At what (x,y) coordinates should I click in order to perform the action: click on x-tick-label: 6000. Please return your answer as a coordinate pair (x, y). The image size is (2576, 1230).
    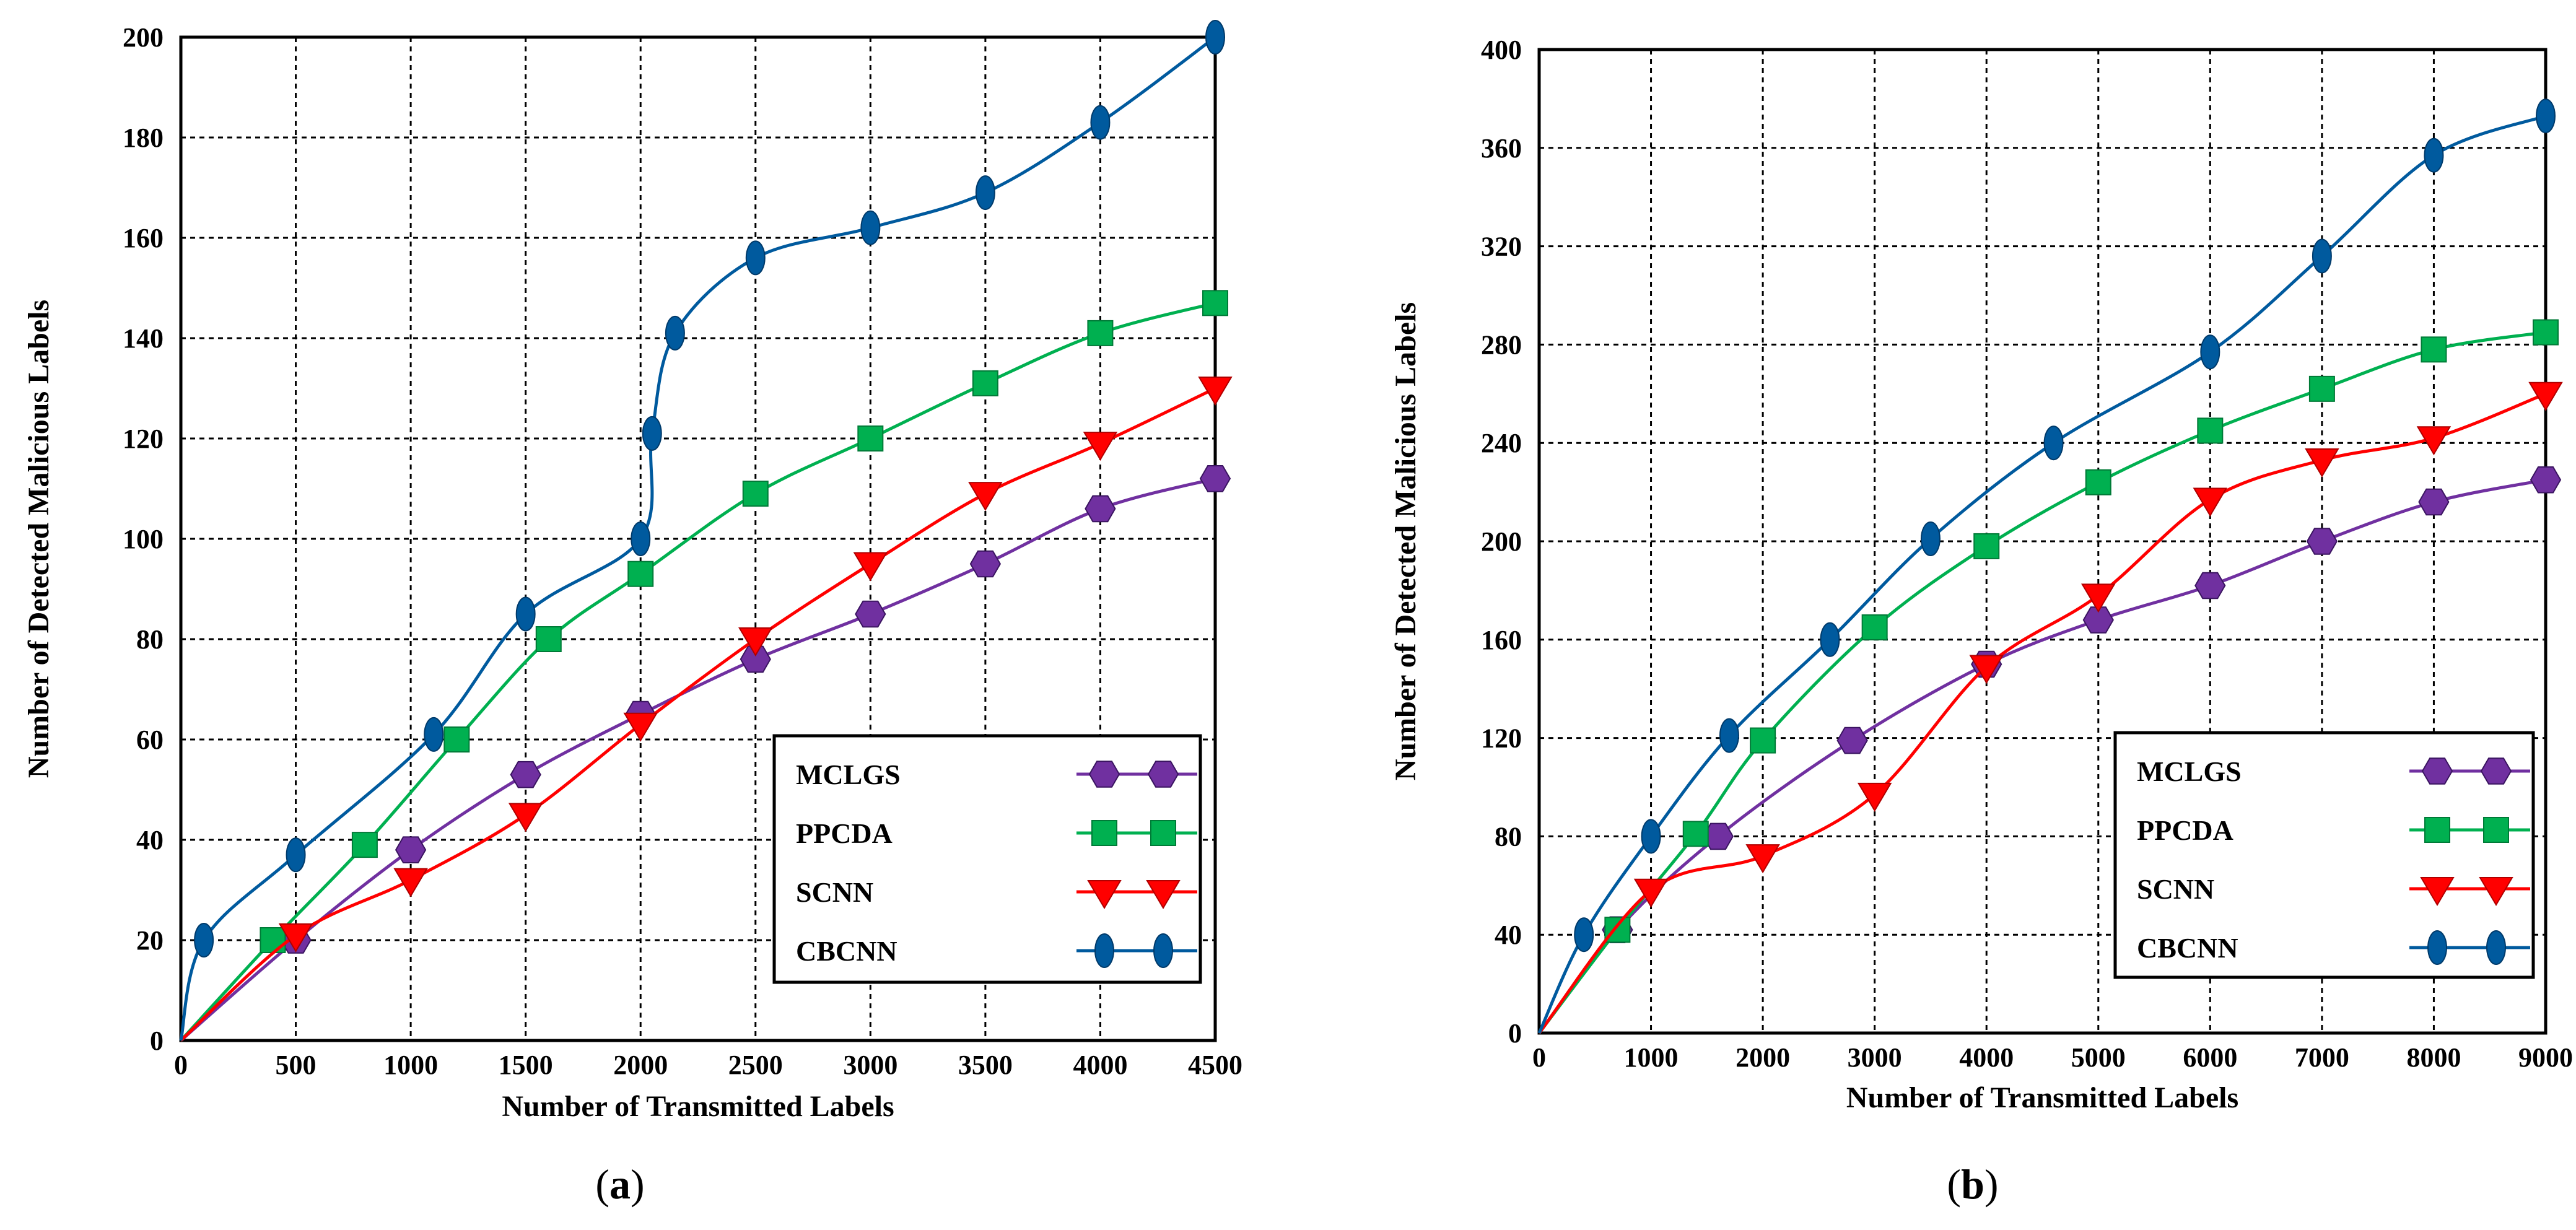
    Looking at the image, I should click on (2210, 1057).